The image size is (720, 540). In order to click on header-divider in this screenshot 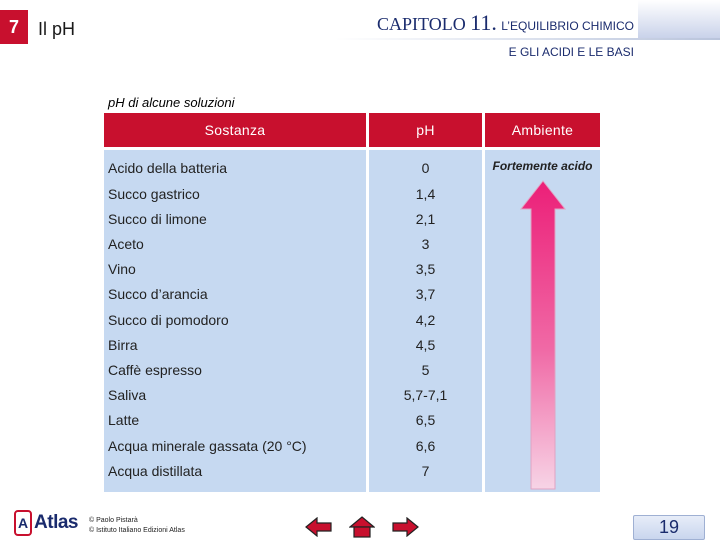, I will do `click(527, 39)`.